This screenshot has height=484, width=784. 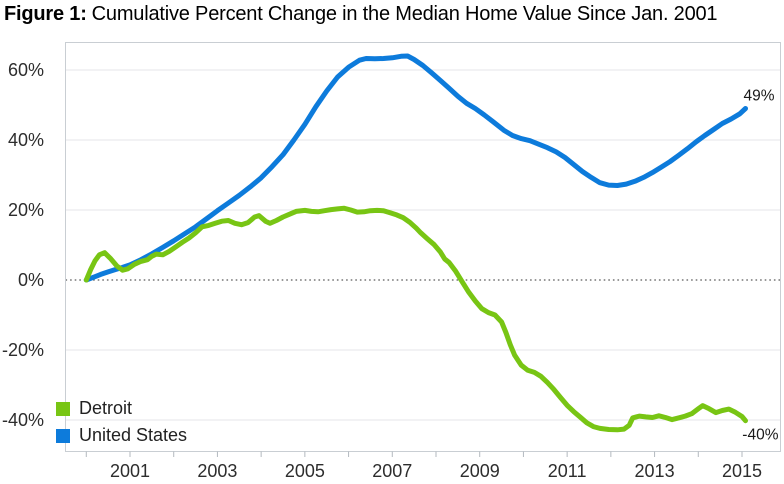 I want to click on x-label-2011: 2011, so click(x=567, y=471).